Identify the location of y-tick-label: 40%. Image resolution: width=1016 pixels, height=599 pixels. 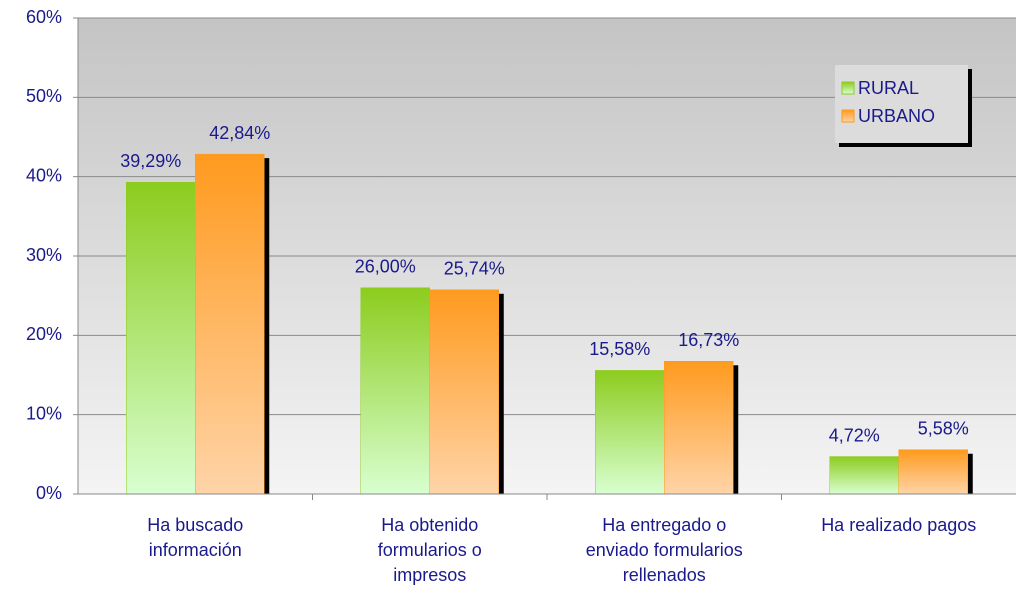
(44, 175).